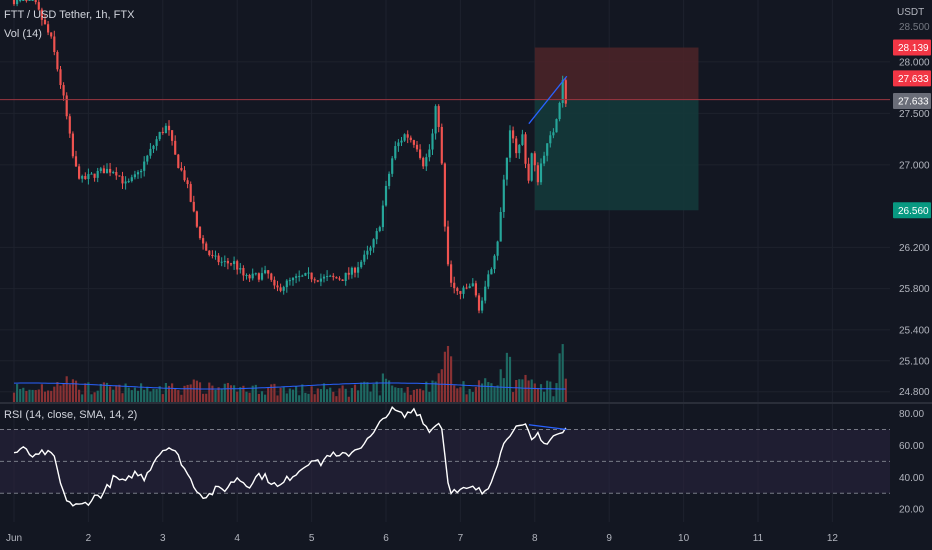  Describe the element at coordinates (289, 373) in the screenshot. I see `volume-bars` at that location.